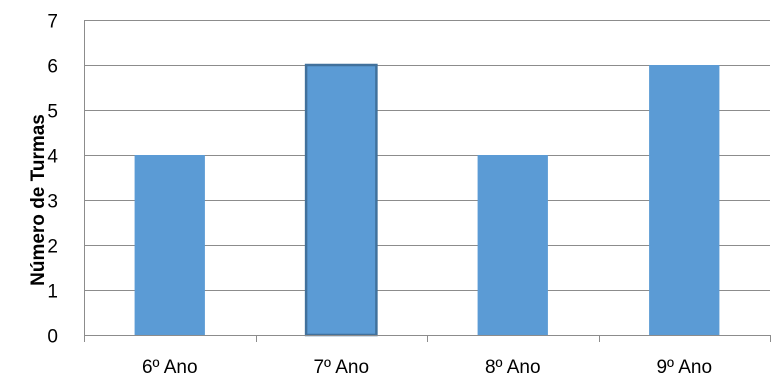 The image size is (776, 381). I want to click on y-tick-label: 6, so click(52, 67).